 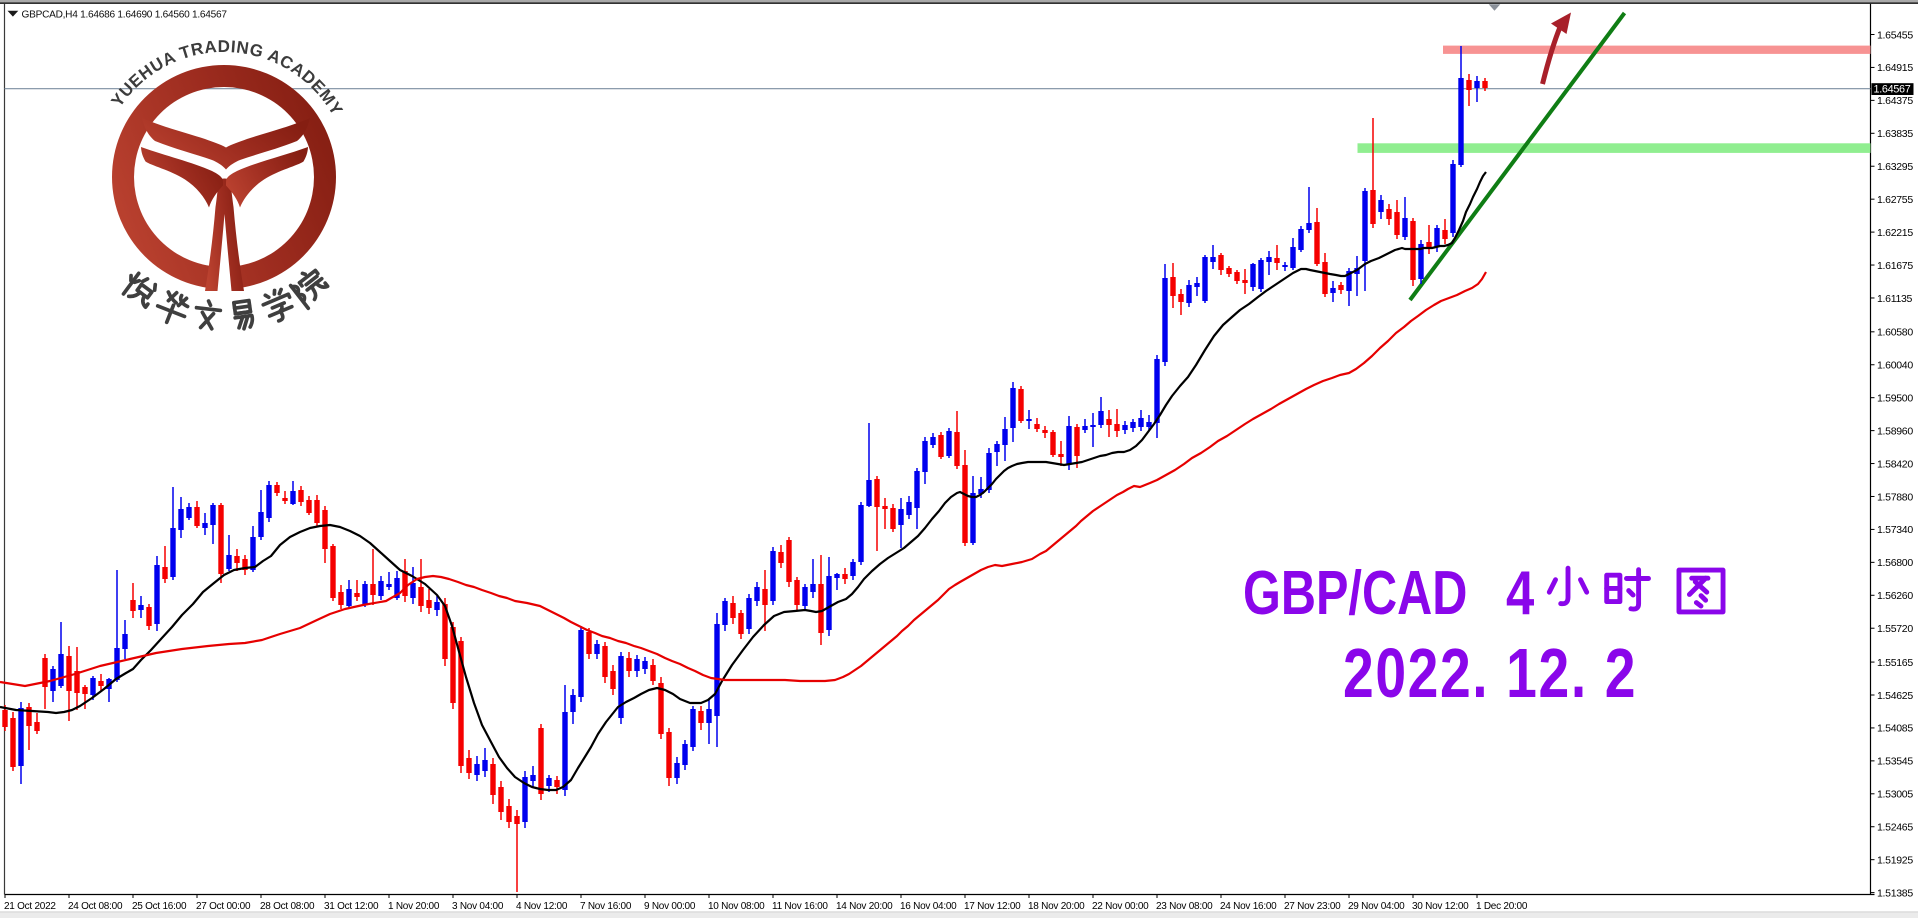 I want to click on svg-text: 1.54625, so click(x=1895, y=696).